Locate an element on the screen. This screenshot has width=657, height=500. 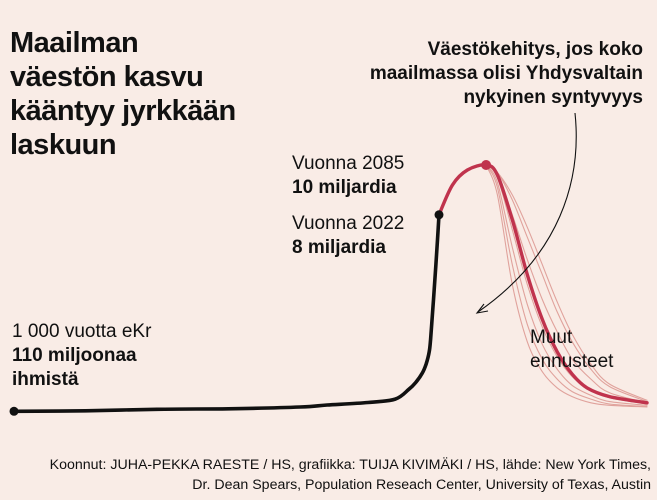
label-2085-year: Vuonna 2085 is located at coordinates (348, 163).